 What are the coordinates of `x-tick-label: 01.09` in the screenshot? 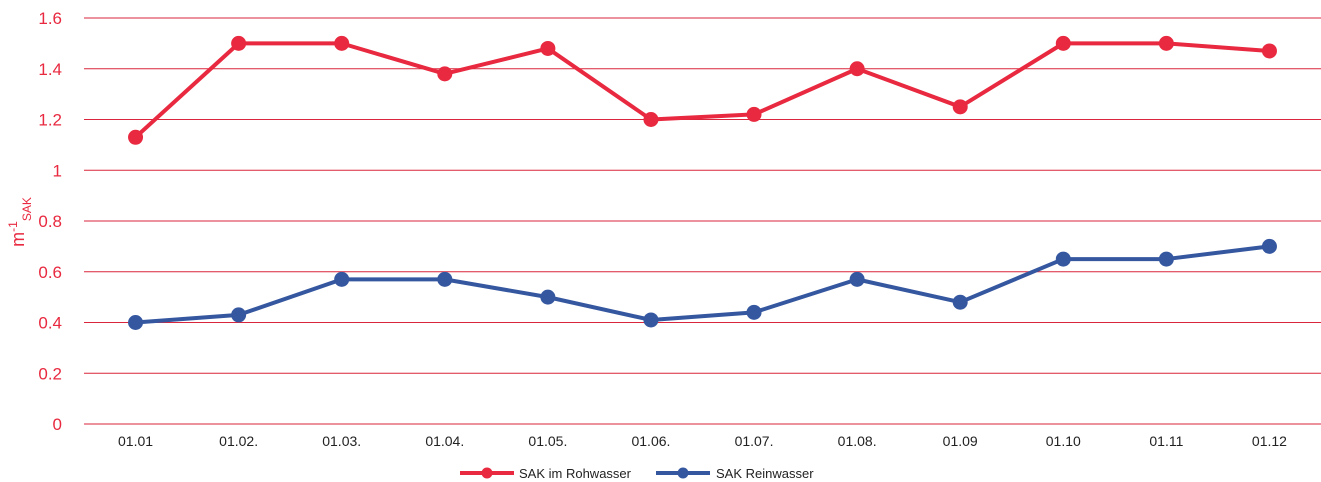 It's located at (960, 441).